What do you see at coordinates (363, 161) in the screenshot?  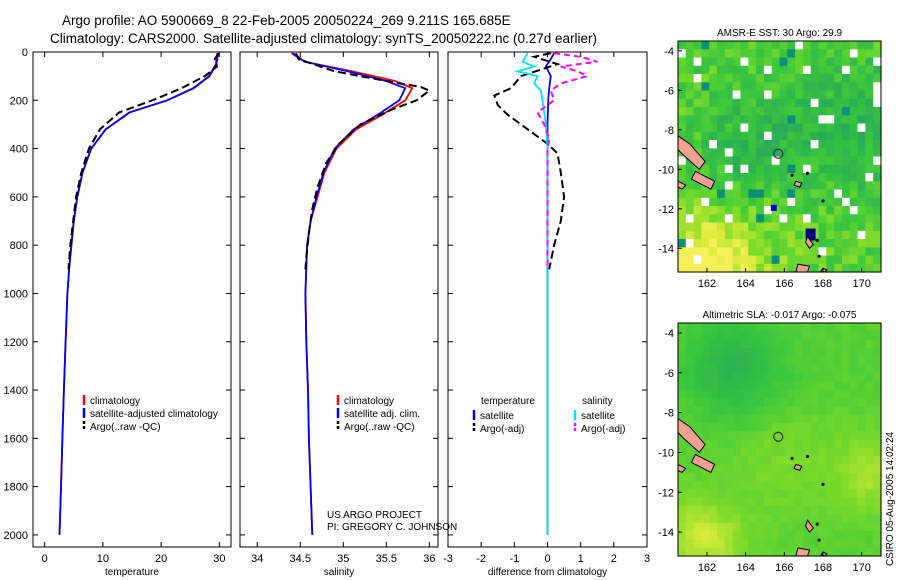 I see `salinity-series-argo` at bounding box center [363, 161].